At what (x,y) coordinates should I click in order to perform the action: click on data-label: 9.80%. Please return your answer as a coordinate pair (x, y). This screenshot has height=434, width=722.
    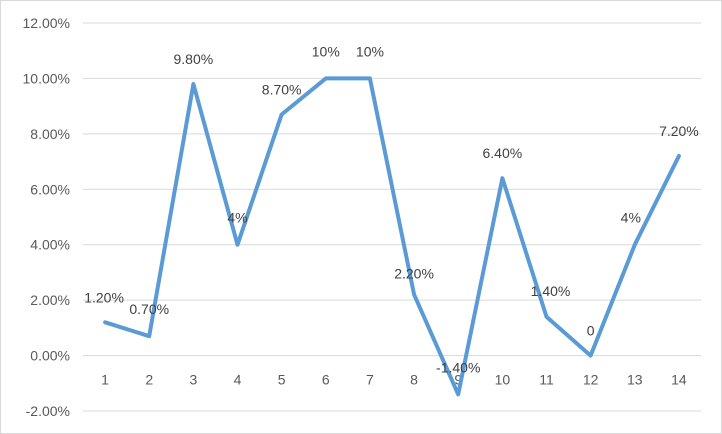
    Looking at the image, I should click on (194, 59).